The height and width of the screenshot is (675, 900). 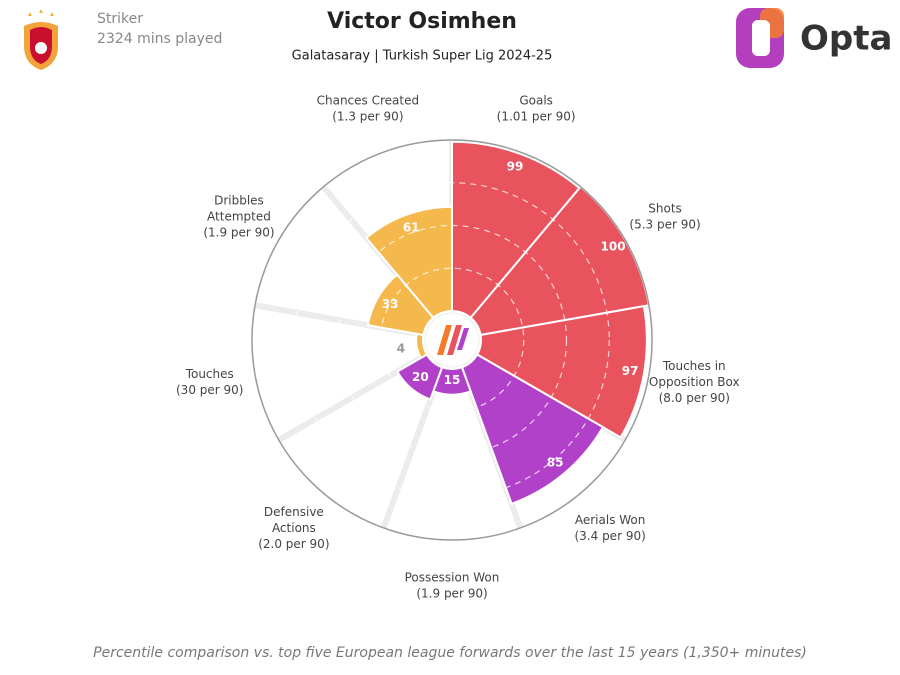 What do you see at coordinates (239, 217) in the screenshot?
I see `category-label: Attempted` at bounding box center [239, 217].